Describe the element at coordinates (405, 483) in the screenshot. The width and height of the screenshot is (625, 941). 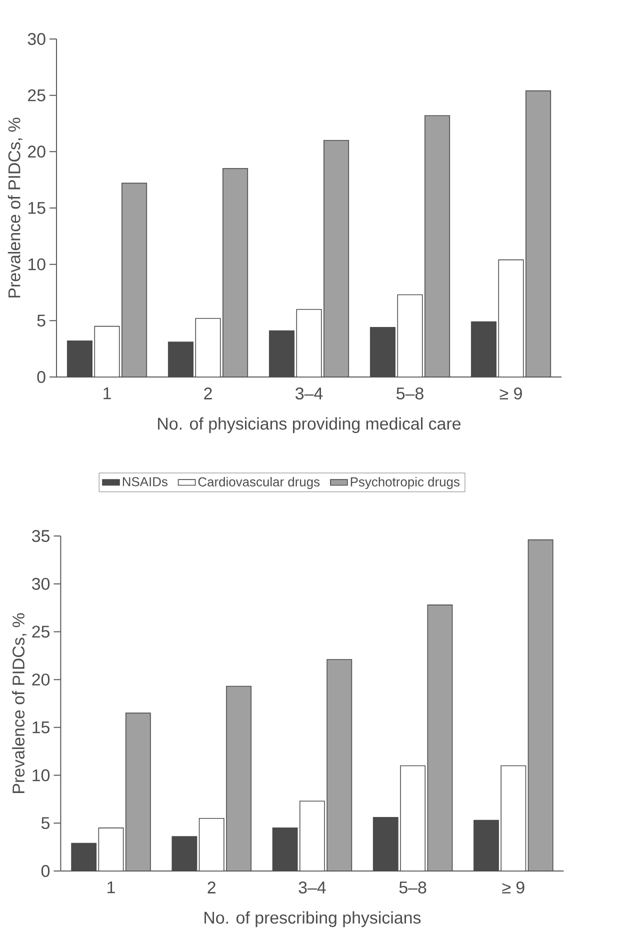
I see `legend-label: Psychotropic drugs` at that location.